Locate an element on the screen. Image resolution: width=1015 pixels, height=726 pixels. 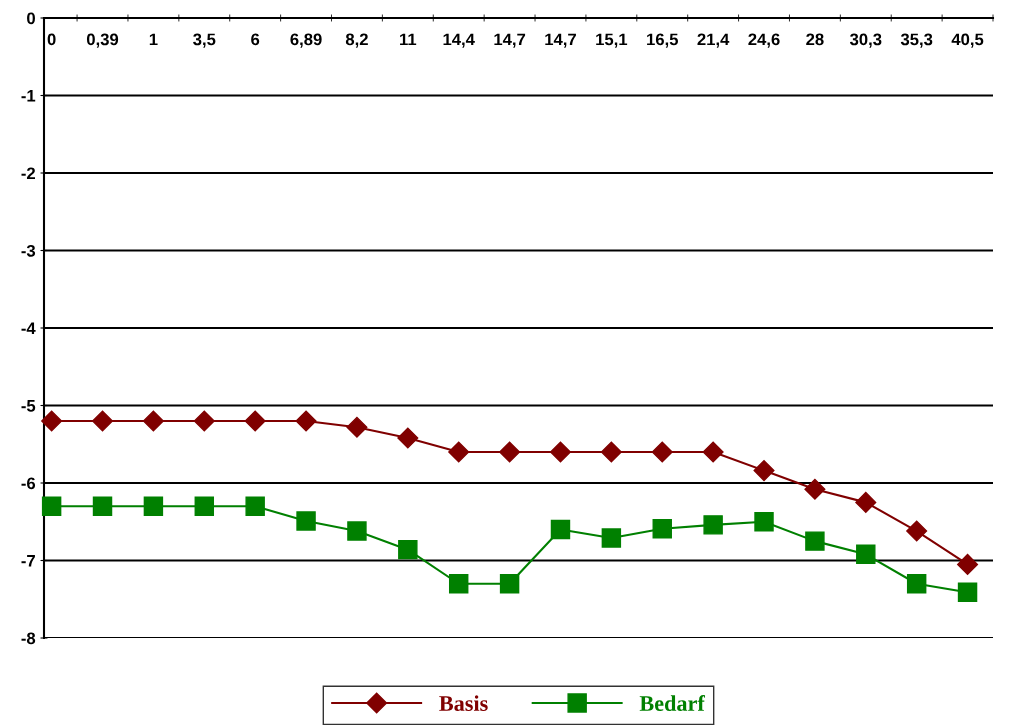
x-tick-label: 24,6 is located at coordinates (764, 40).